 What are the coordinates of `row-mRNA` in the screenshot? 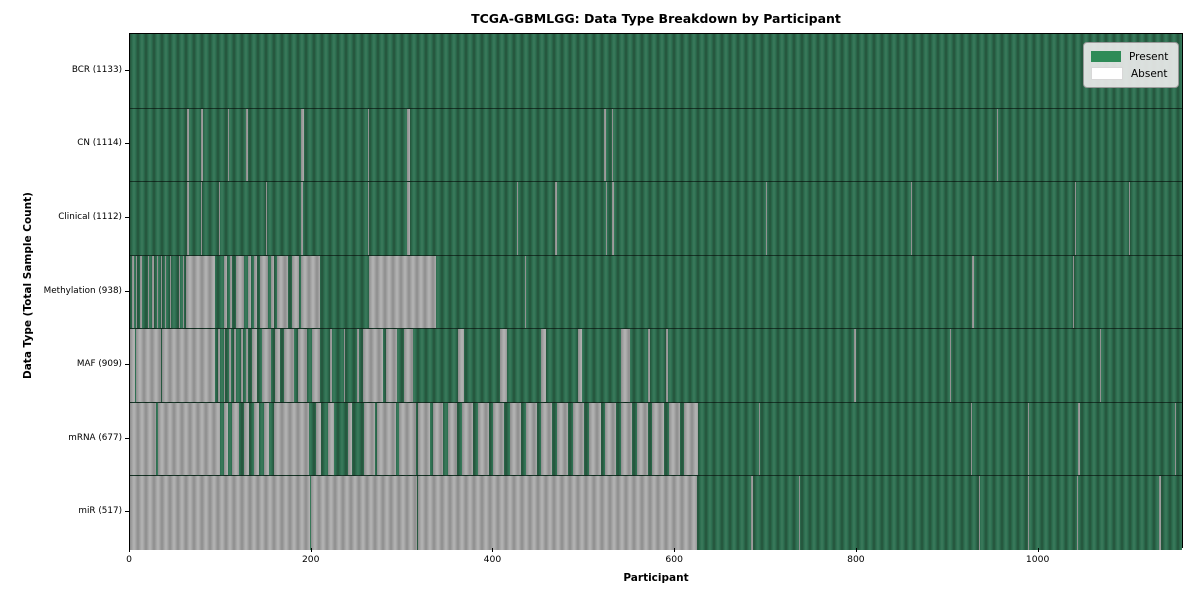 It's located at (656, 439).